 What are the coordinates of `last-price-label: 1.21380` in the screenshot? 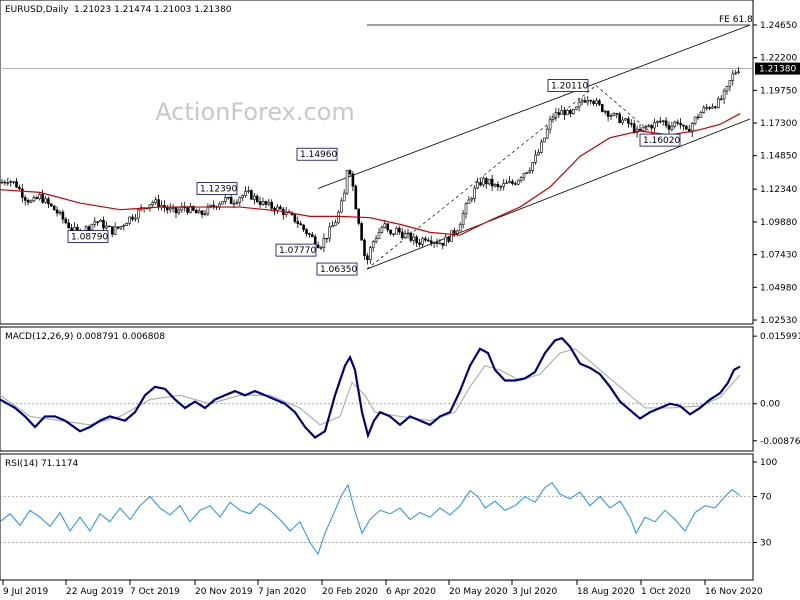 It's located at (777, 70).